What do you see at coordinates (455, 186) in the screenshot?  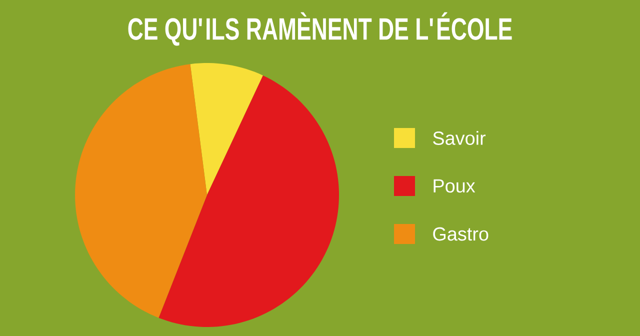 I see `legend-label: Poux` at bounding box center [455, 186].